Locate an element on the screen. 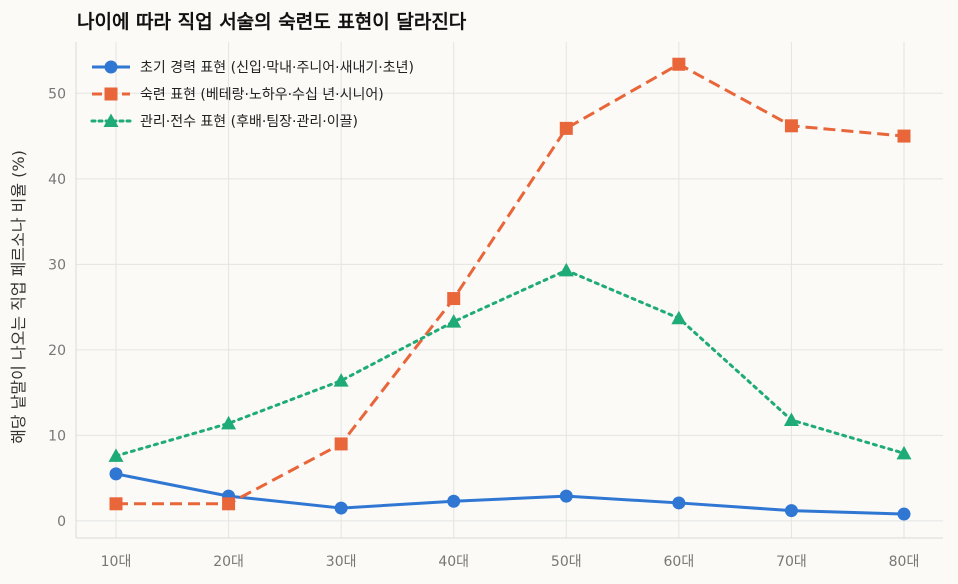 This screenshot has height=584, width=958. y-axis-label: 해당 낱말이 나오는 직업 페르소나 비율 (%) is located at coordinates (18, 297).